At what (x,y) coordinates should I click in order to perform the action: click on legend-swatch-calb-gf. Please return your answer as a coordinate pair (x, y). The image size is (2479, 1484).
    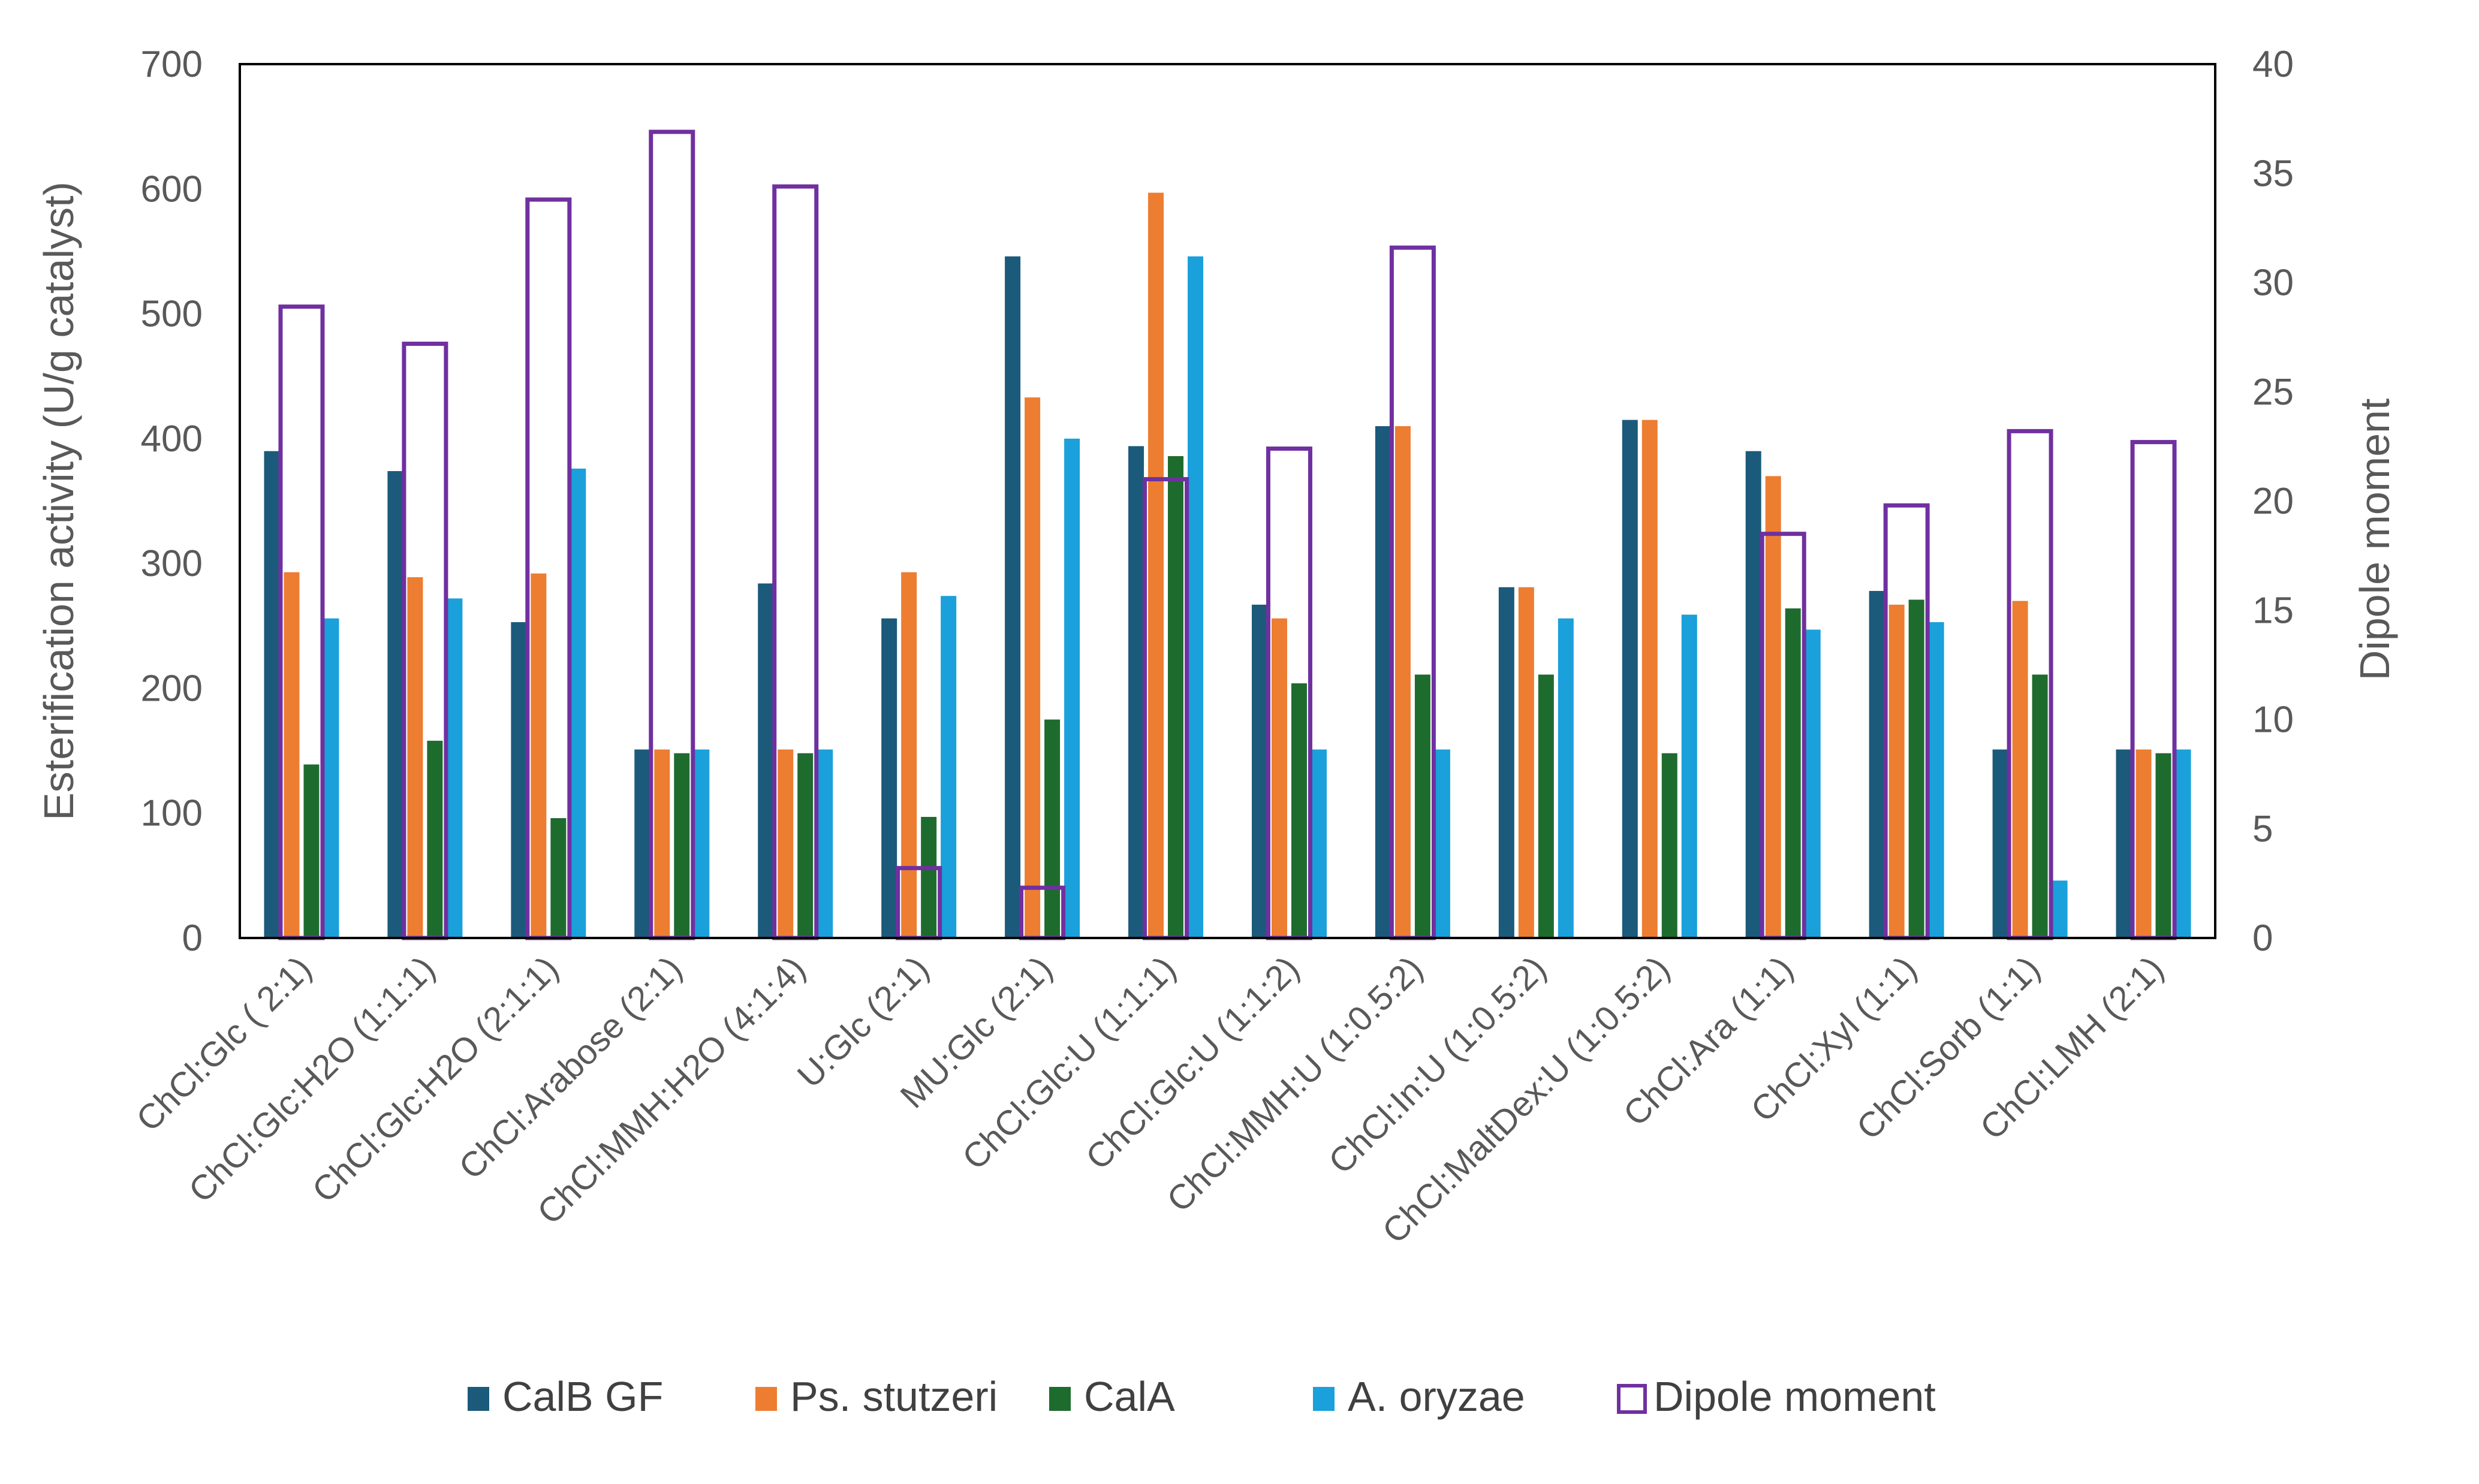
    Looking at the image, I should click on (479, 1399).